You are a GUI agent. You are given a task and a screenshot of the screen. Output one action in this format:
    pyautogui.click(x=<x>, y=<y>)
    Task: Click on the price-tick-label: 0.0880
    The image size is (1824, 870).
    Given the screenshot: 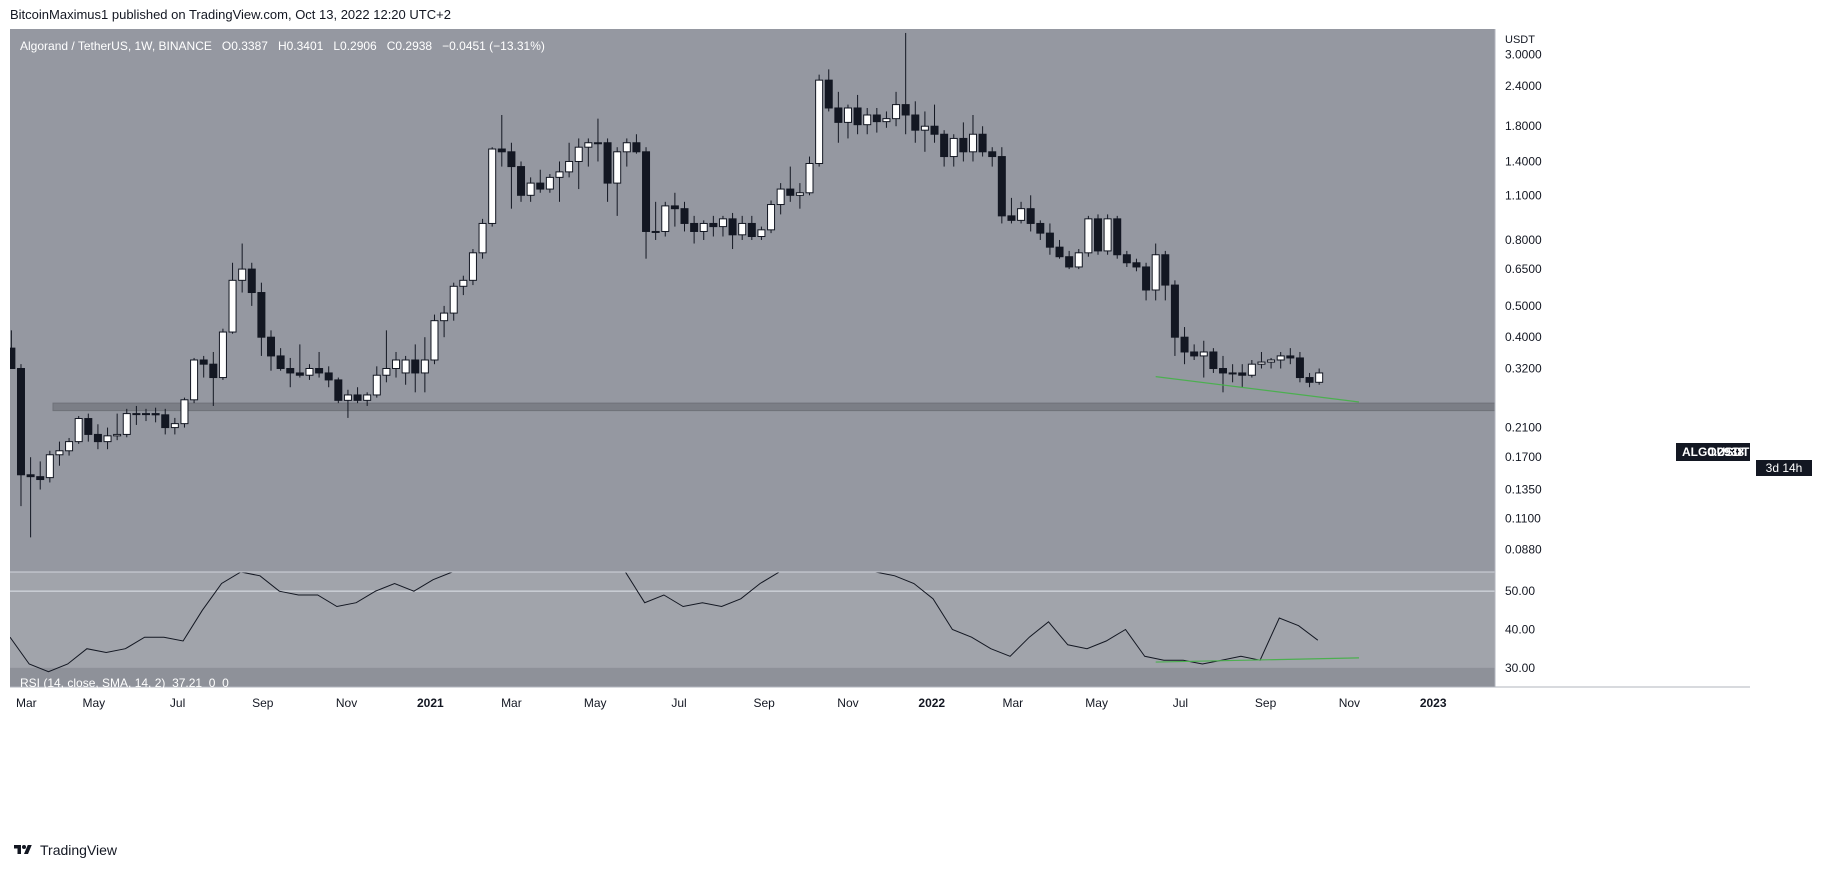 What is the action you would take?
    pyautogui.click(x=1523, y=550)
    